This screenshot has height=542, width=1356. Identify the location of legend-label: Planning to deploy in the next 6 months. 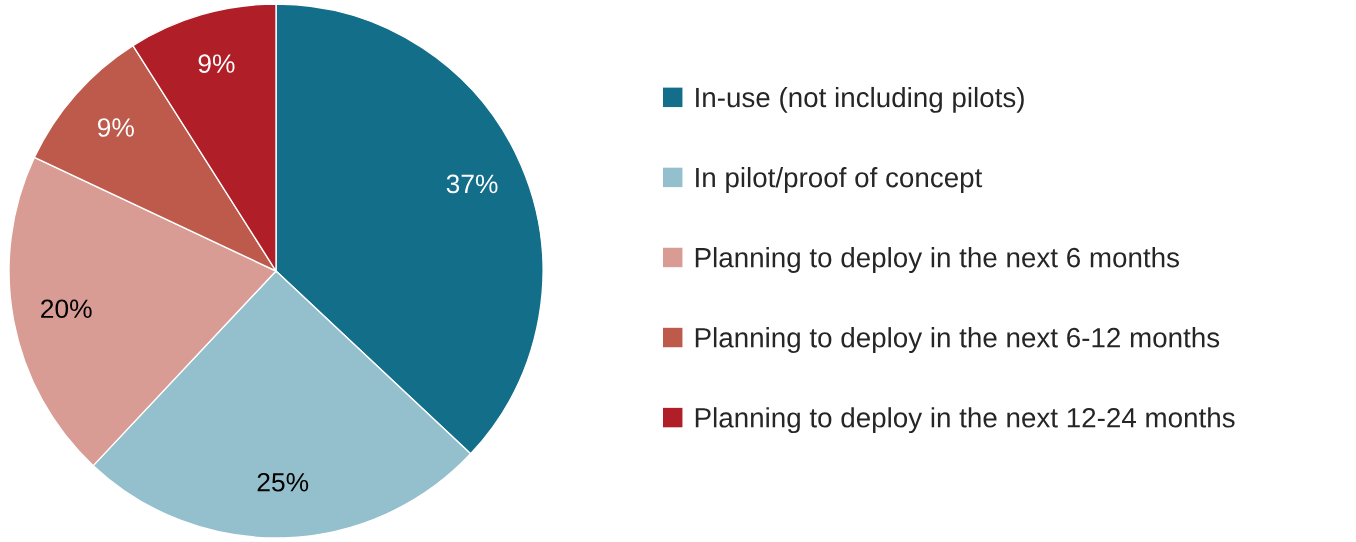
(937, 260).